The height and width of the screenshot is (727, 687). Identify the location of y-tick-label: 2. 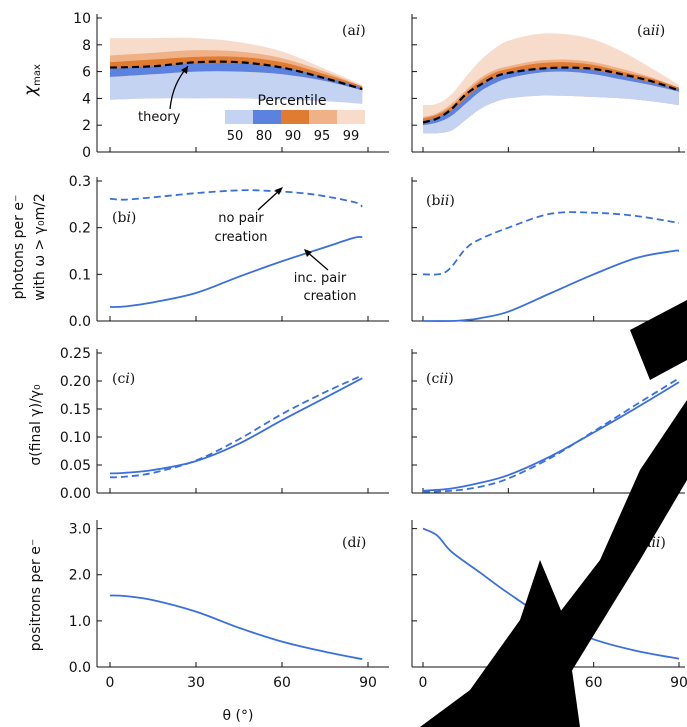
(86, 126).